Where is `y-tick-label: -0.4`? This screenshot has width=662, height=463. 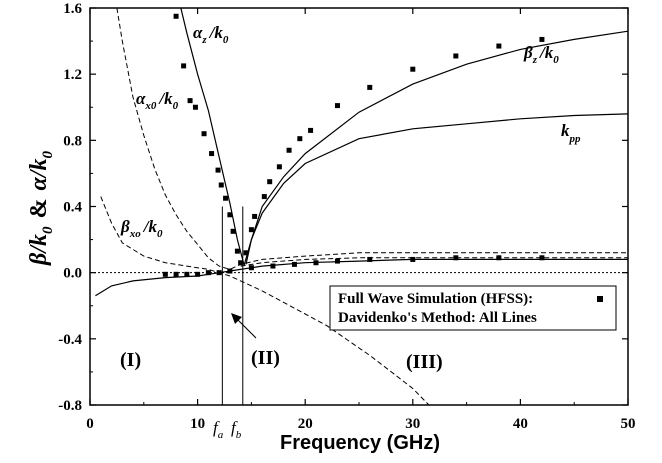 y-tick-label: -0.4 is located at coordinates (70, 340).